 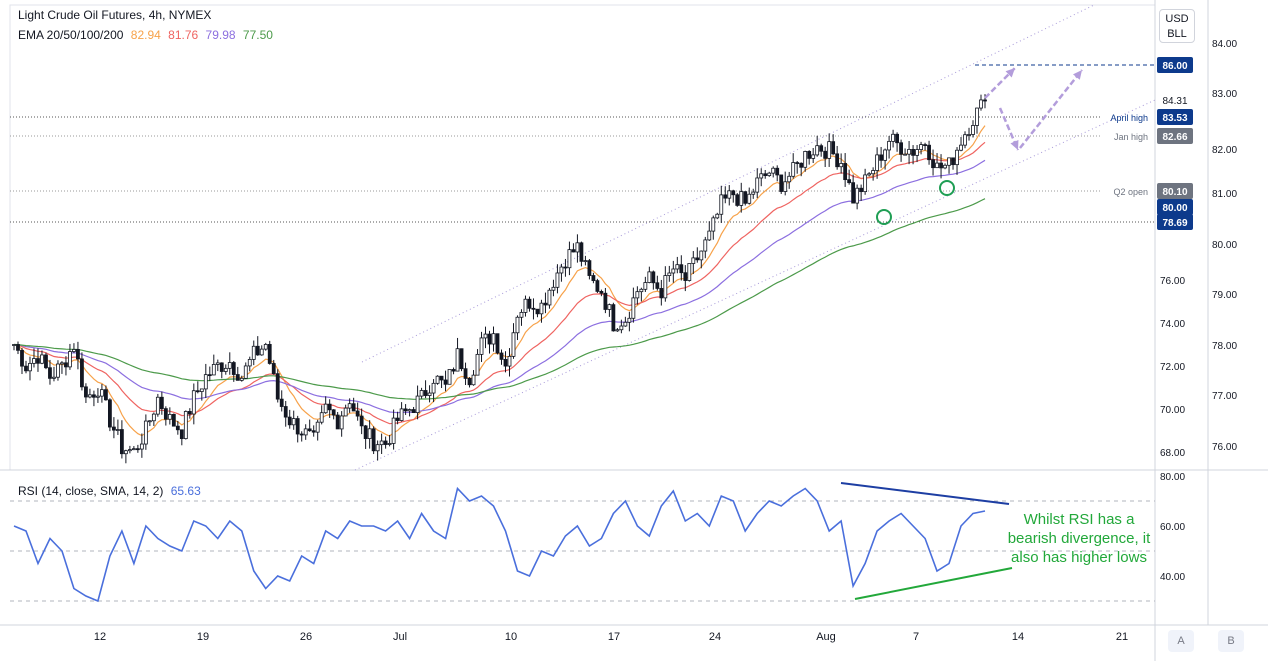 What do you see at coordinates (1129, 118) in the screenshot?
I see `april-high-label: April high` at bounding box center [1129, 118].